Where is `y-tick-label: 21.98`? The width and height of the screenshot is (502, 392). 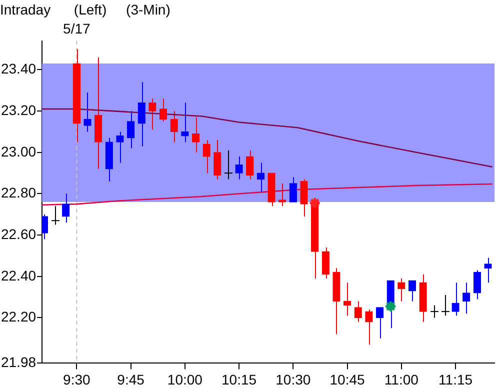
y-tick-label: 21.98 is located at coordinates (18, 362).